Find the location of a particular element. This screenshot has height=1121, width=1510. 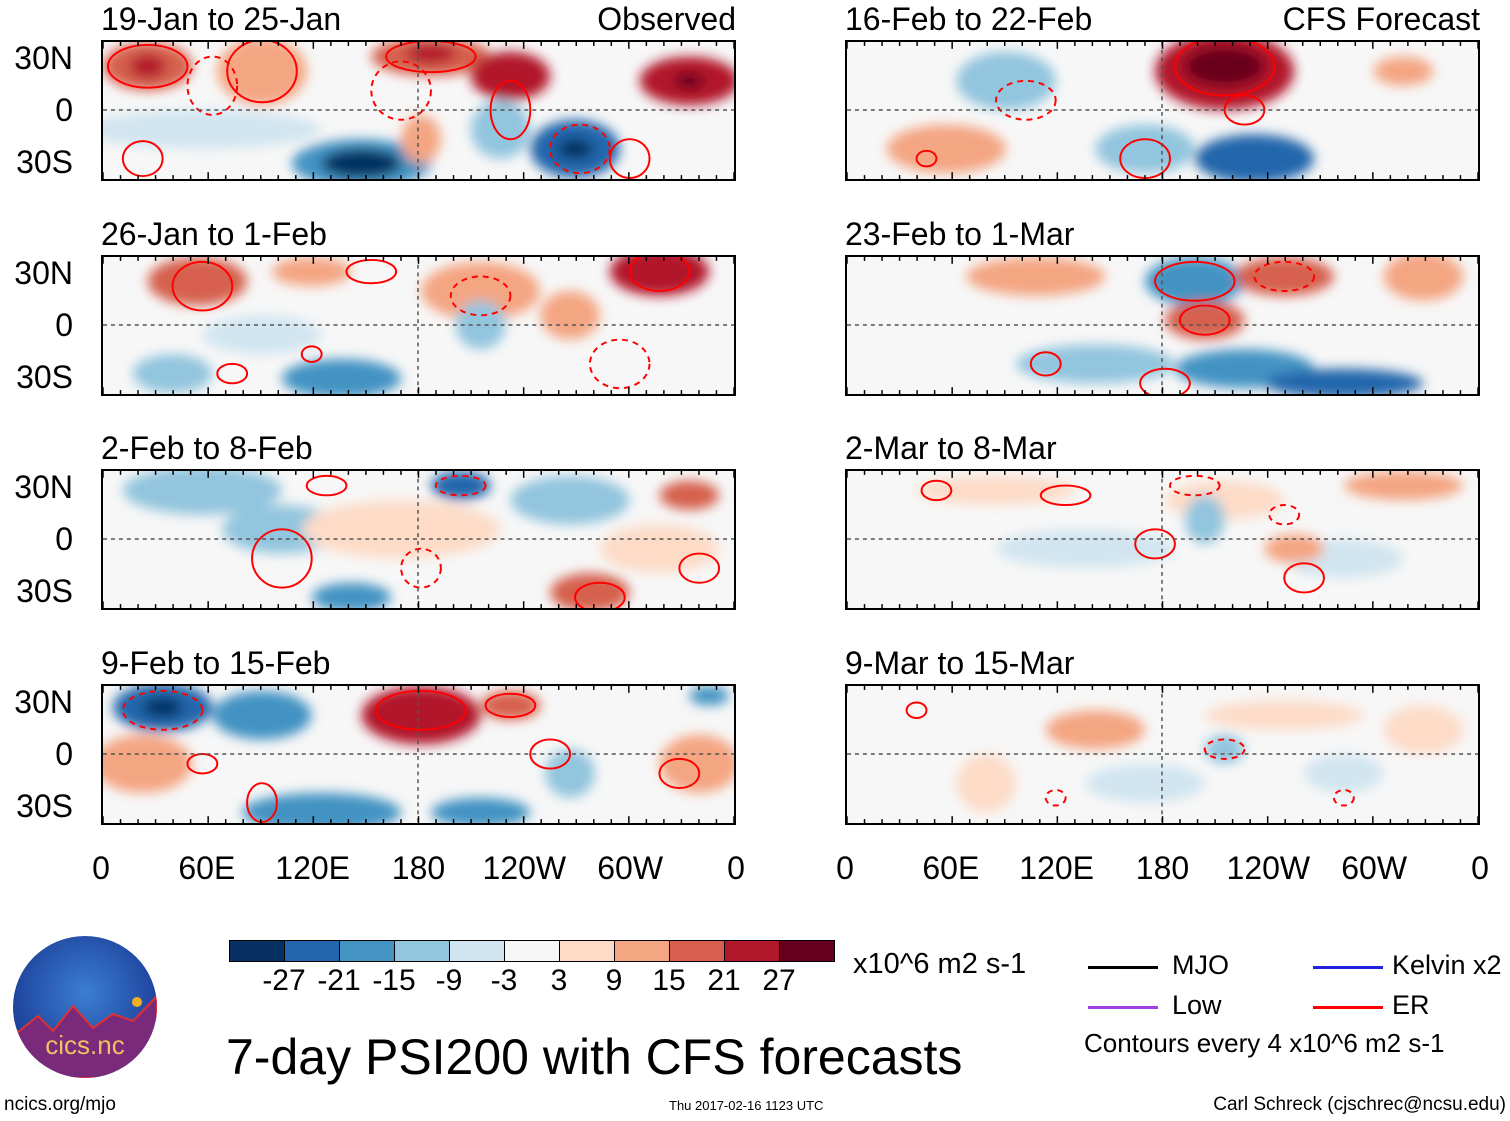

lon-label: 60W is located at coordinates (1374, 868).